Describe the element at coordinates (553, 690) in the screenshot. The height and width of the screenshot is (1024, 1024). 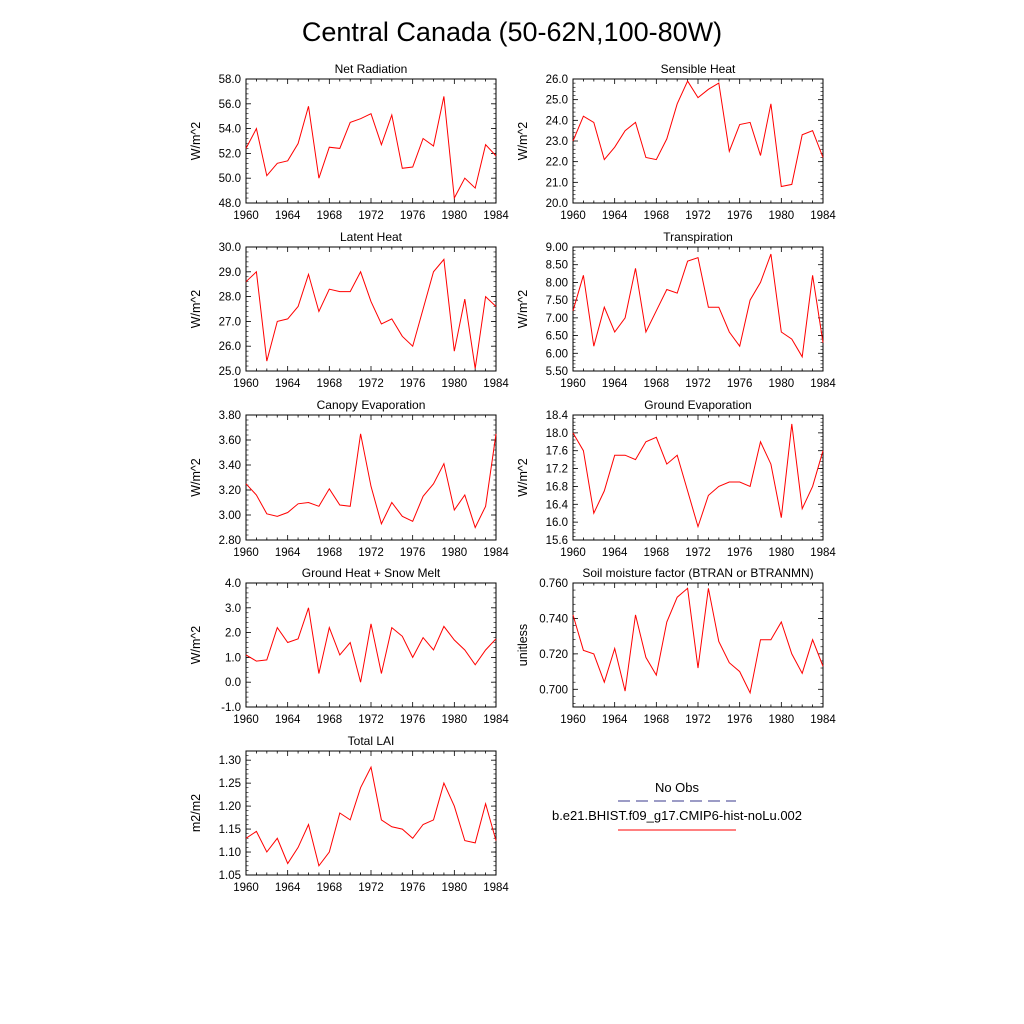
I see `y-tick-label: 0.700` at that location.